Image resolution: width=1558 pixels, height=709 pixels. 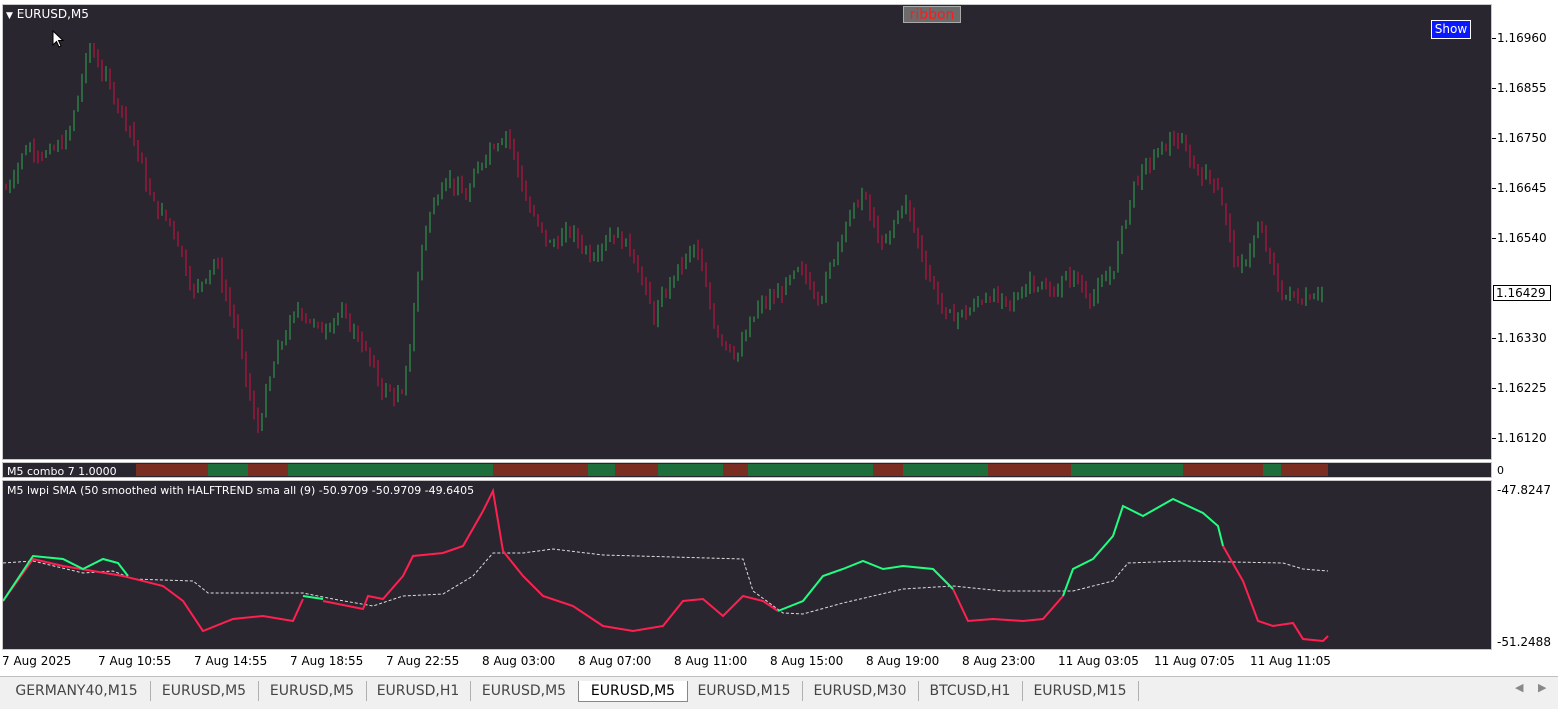 I want to click on price-scale-label: 1.16540, so click(x=1522, y=238).